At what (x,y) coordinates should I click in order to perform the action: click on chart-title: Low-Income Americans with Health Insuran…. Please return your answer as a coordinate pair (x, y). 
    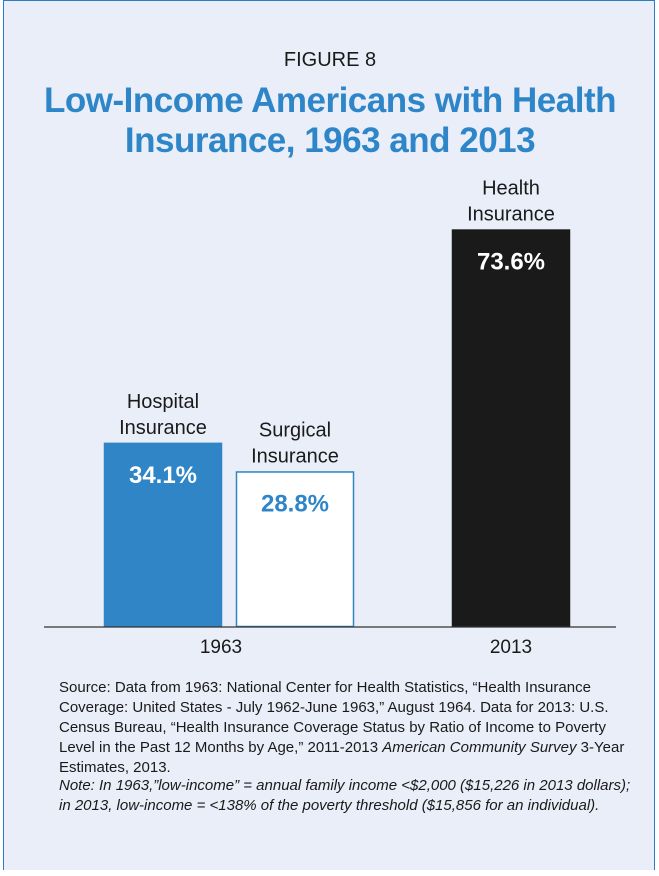
    Looking at the image, I should click on (330, 121).